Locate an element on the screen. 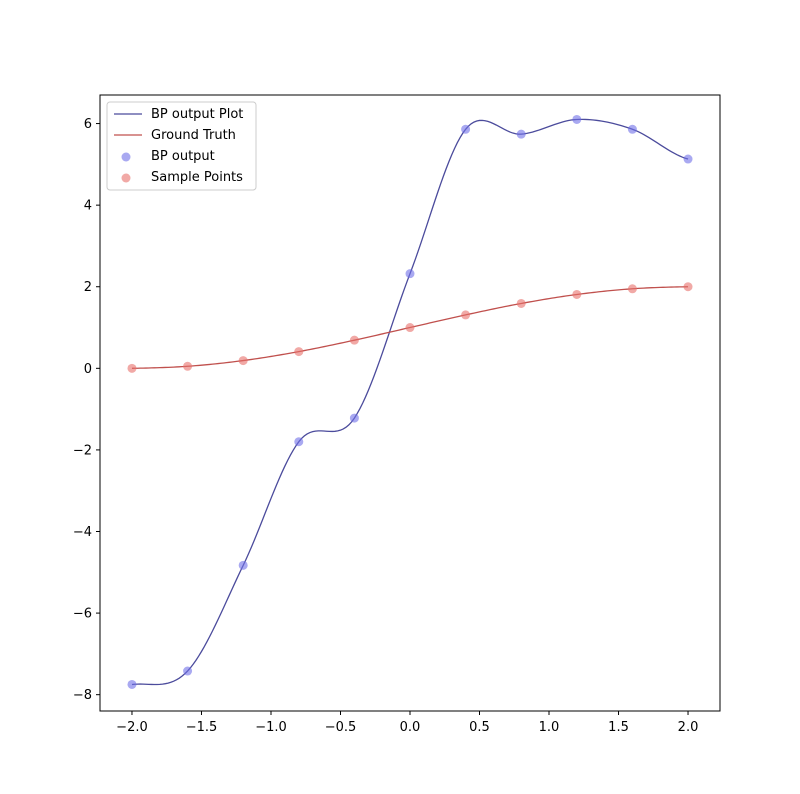 This screenshot has height=794, width=800. x-tick-label: −2.0 is located at coordinates (132, 727).